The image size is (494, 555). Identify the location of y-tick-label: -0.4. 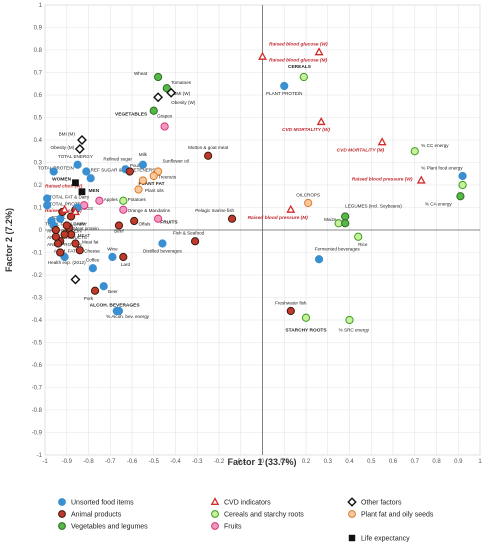
(37, 321).